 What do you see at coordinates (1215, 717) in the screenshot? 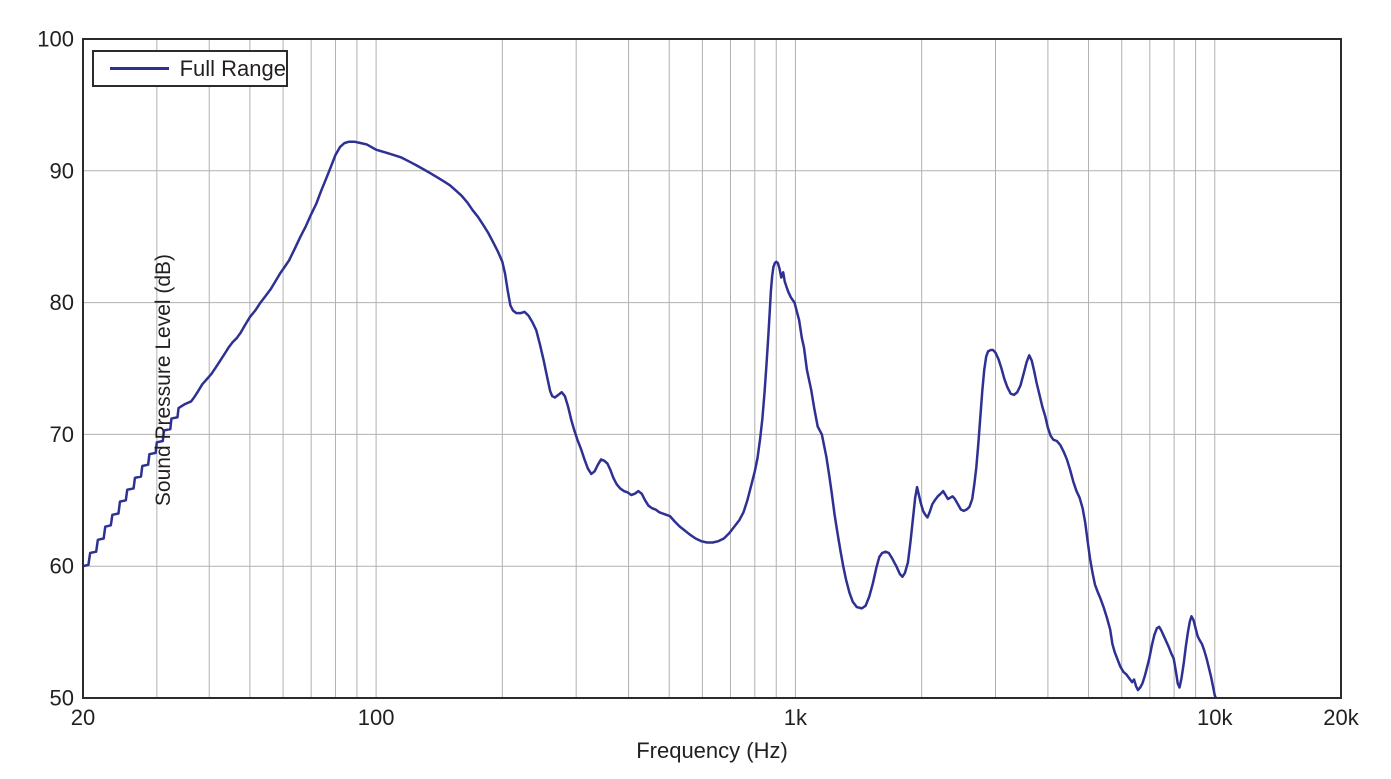
I see `x-tick-label: 10k` at bounding box center [1215, 717].